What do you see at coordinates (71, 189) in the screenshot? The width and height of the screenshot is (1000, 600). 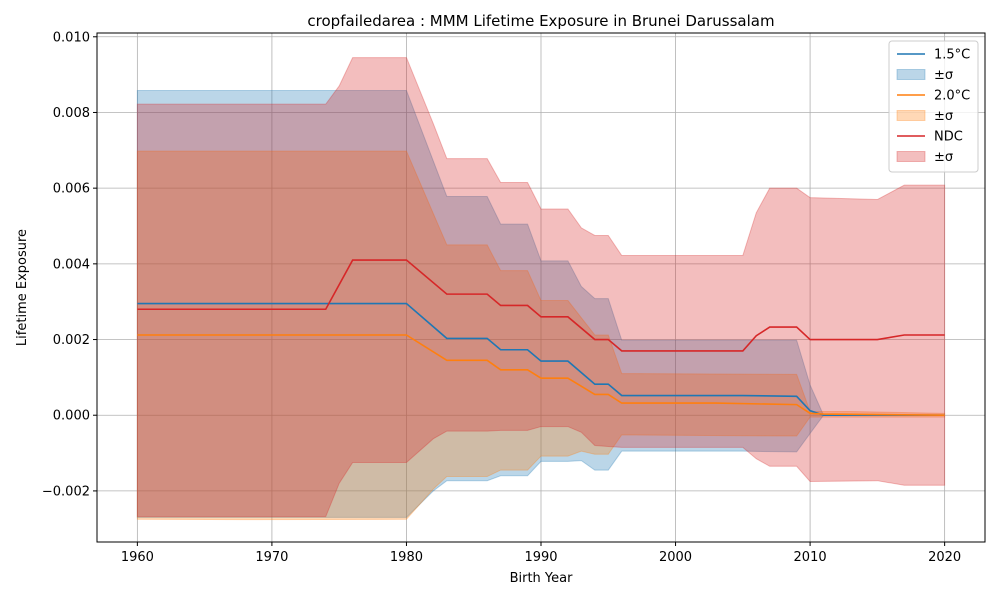 I see `y-tick-label: 0.006` at bounding box center [71, 189].